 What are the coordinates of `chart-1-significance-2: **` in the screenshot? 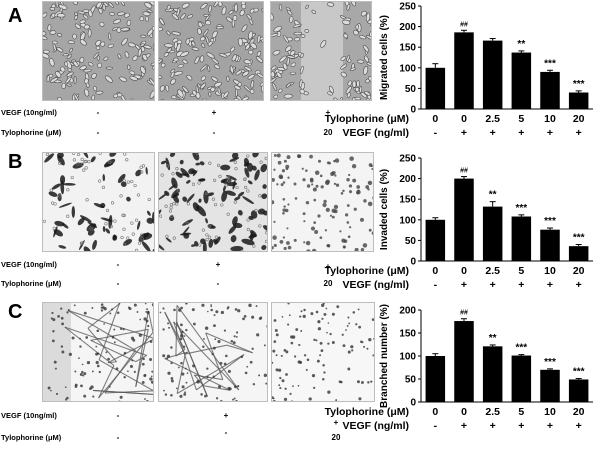 It's located at (493, 195).